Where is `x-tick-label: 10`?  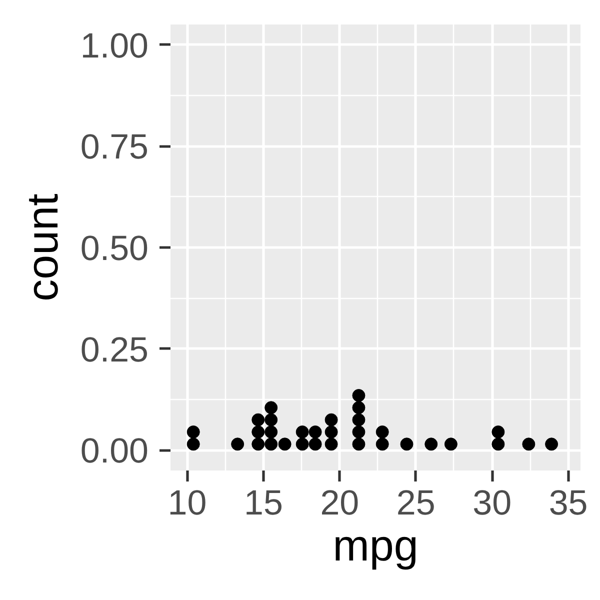 x-tick-label: 10 is located at coordinates (187, 503).